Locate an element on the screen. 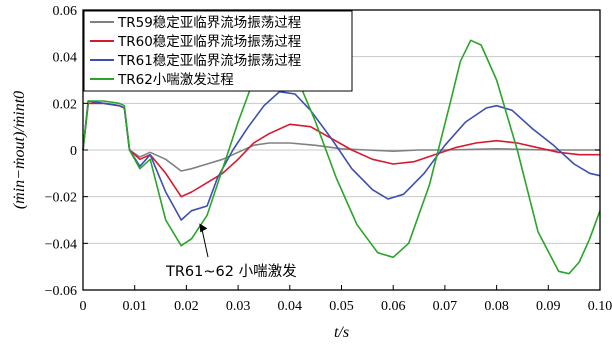 The image size is (612, 346). annotation-arrowhead is located at coordinates (203, 228).